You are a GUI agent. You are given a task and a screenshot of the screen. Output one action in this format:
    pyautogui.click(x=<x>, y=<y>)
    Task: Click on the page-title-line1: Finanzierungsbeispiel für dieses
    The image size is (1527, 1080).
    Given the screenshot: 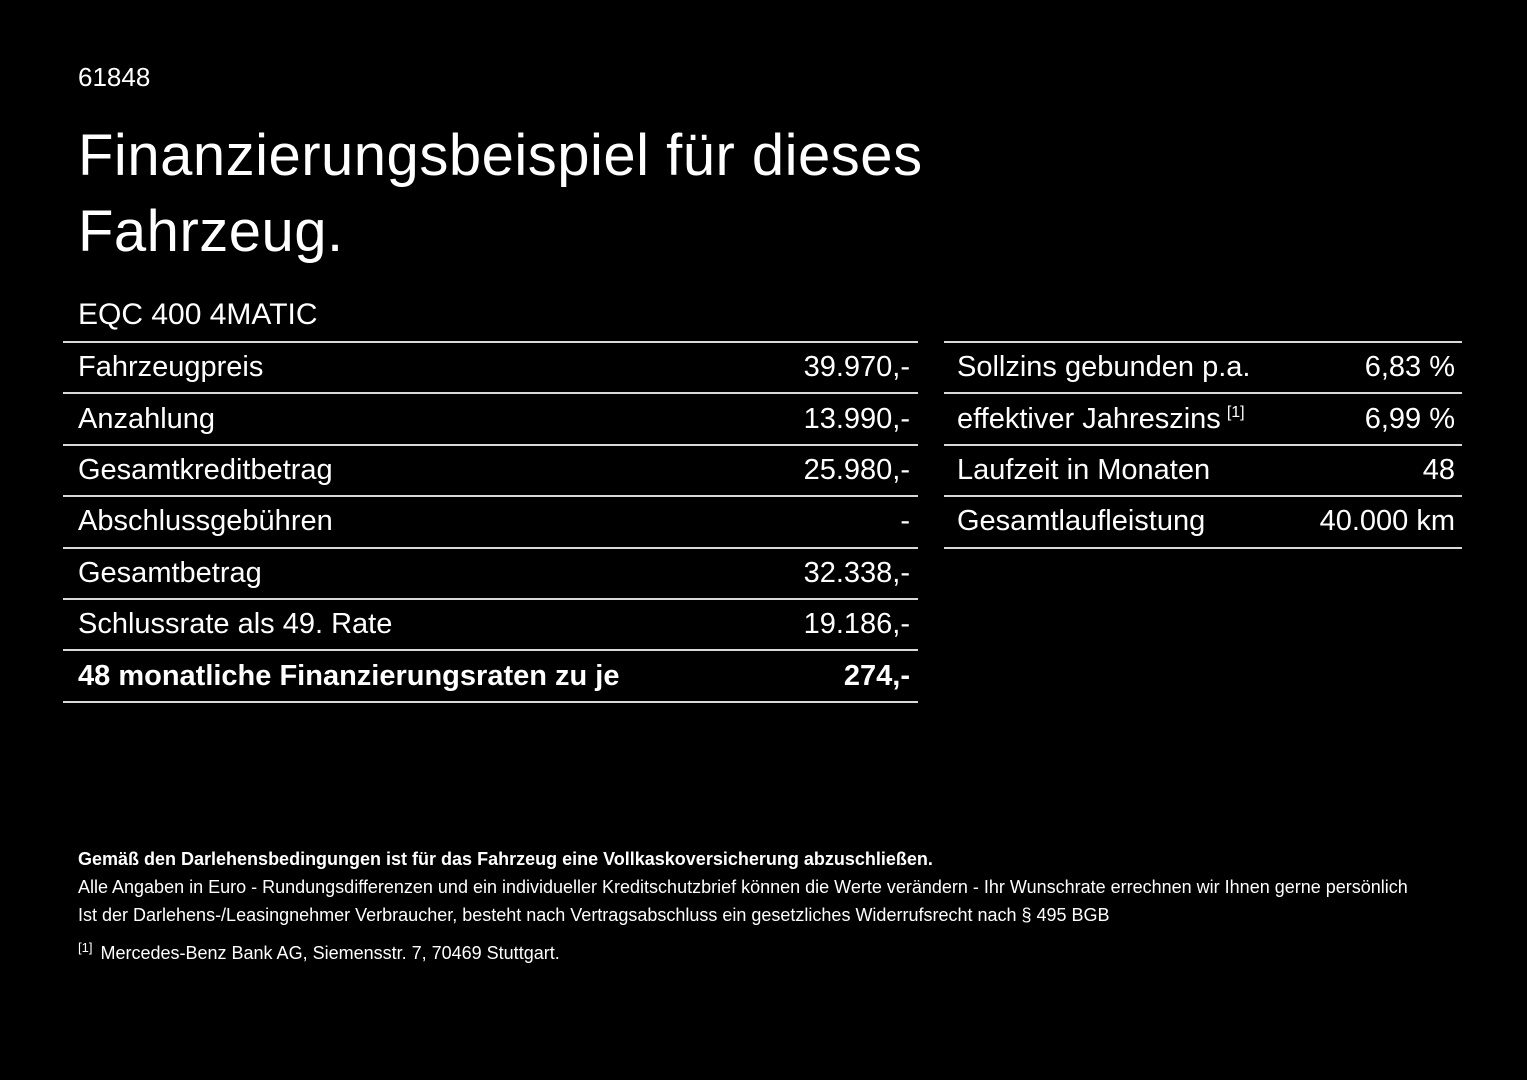 What is the action you would take?
    pyautogui.click(x=500, y=155)
    